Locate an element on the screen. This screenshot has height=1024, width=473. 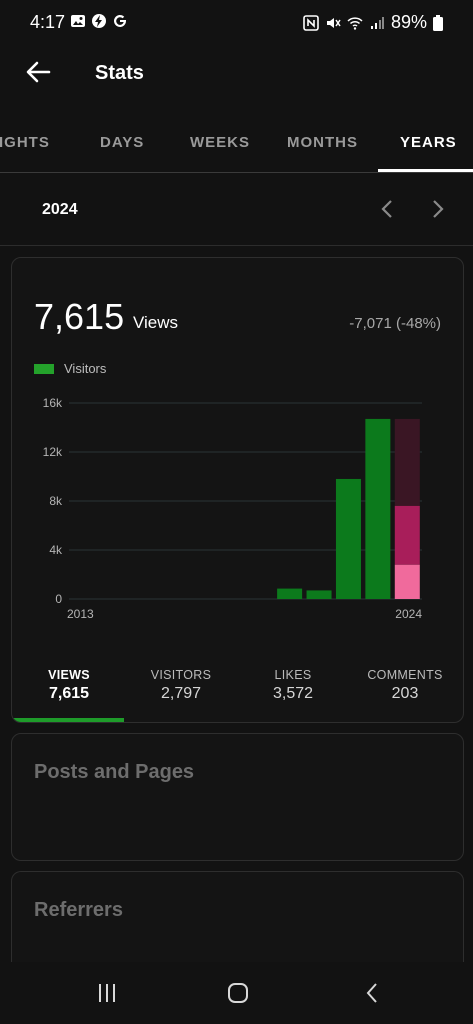
recent-apps-icon is located at coordinates (107, 993).